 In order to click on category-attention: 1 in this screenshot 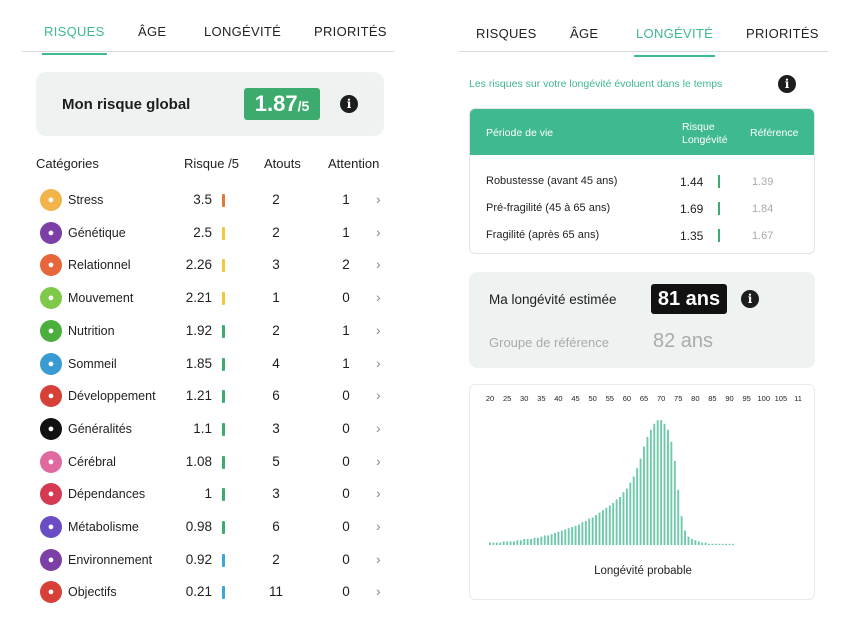, I will do `click(346, 199)`.